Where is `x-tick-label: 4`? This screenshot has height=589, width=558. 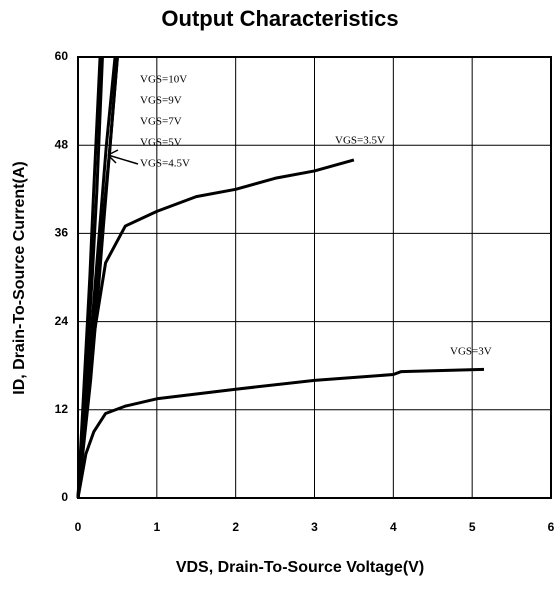
x-tick-label: 4 is located at coordinates (393, 527).